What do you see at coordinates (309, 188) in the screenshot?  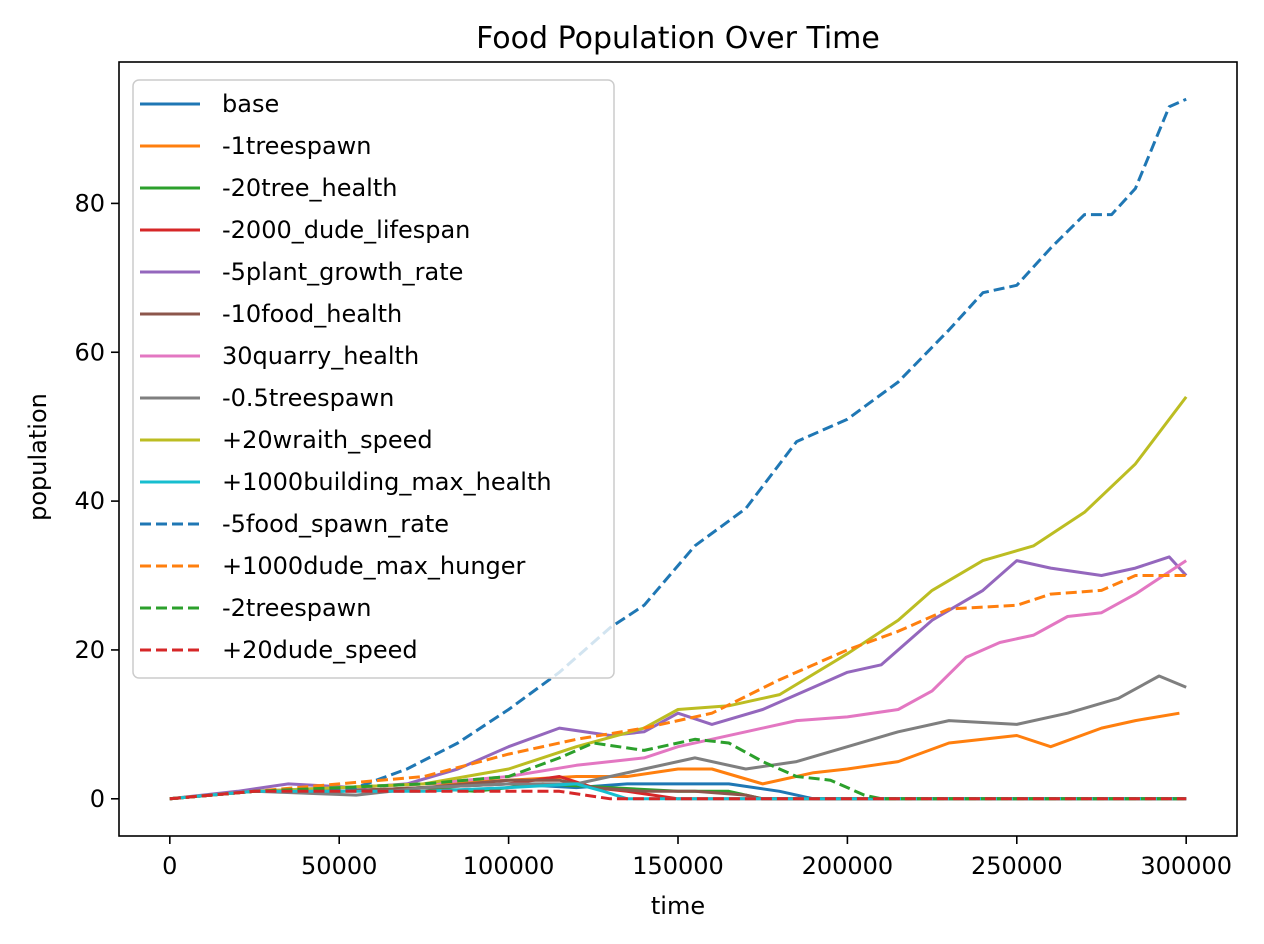 I see `legend-label: -20tree_health` at bounding box center [309, 188].